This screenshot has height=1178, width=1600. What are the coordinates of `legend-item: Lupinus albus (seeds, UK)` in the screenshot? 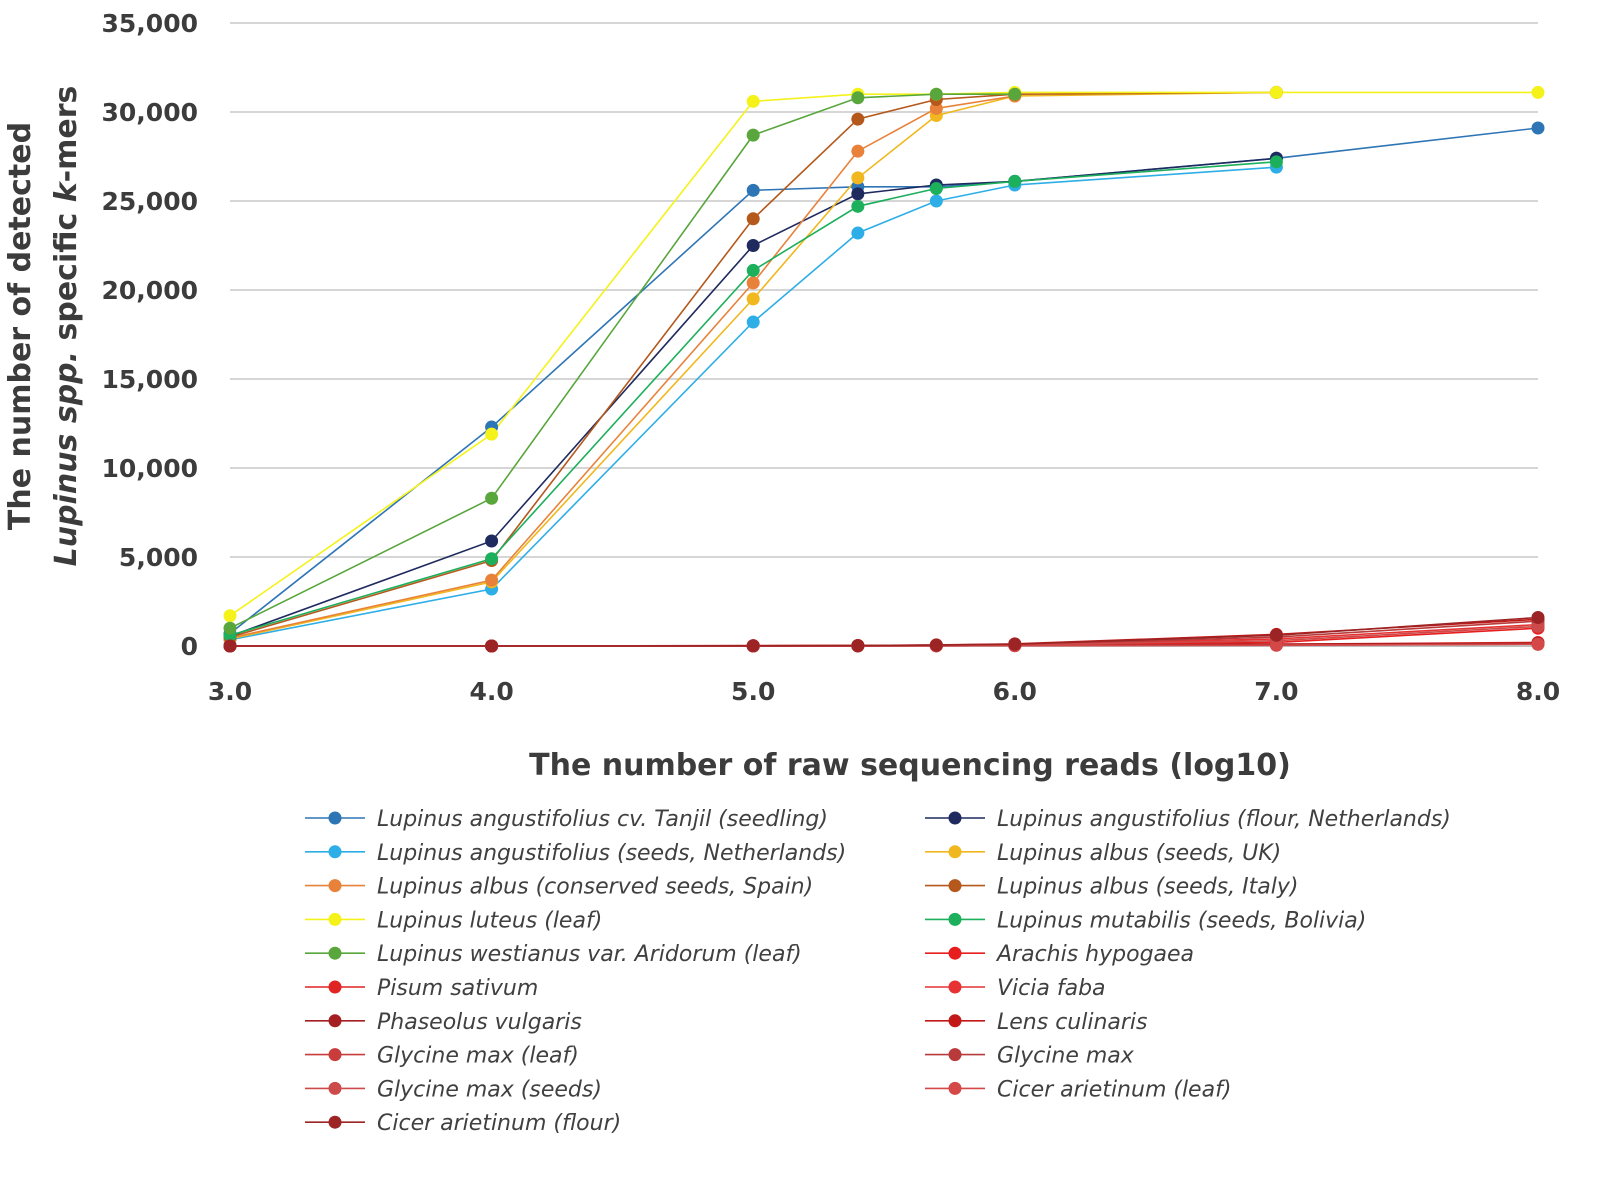 It's located at (1103, 853).